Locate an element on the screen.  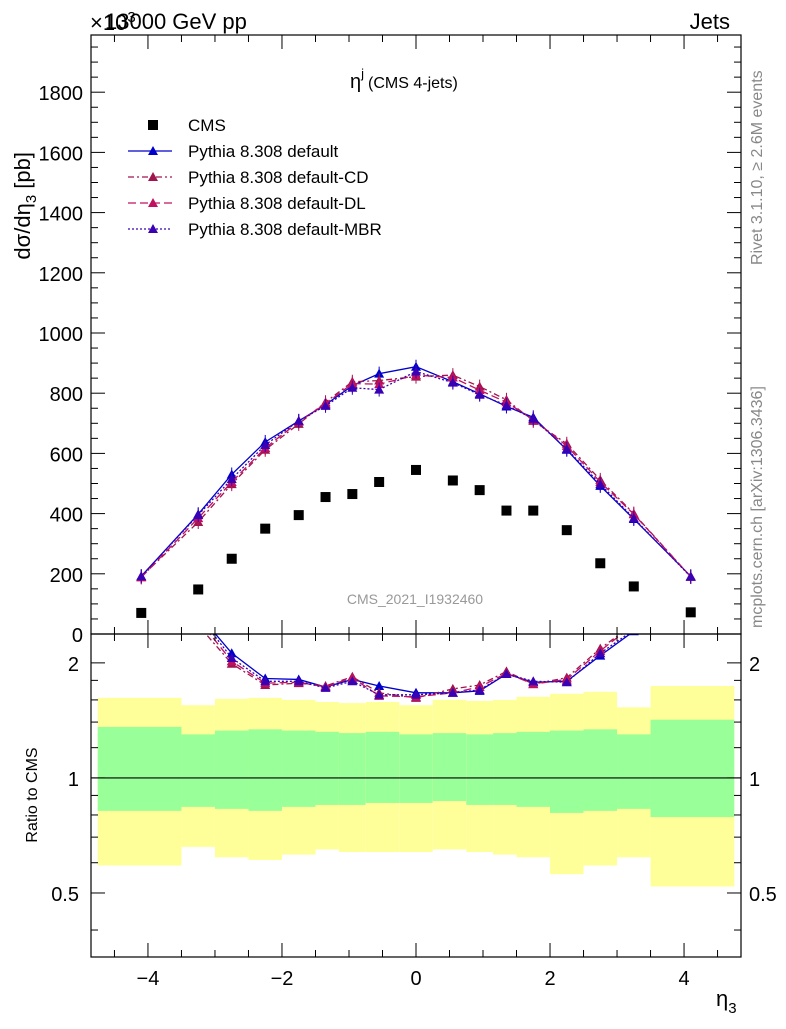
legend-item: Pythia 8.308 default-CD is located at coordinates (248, 177).